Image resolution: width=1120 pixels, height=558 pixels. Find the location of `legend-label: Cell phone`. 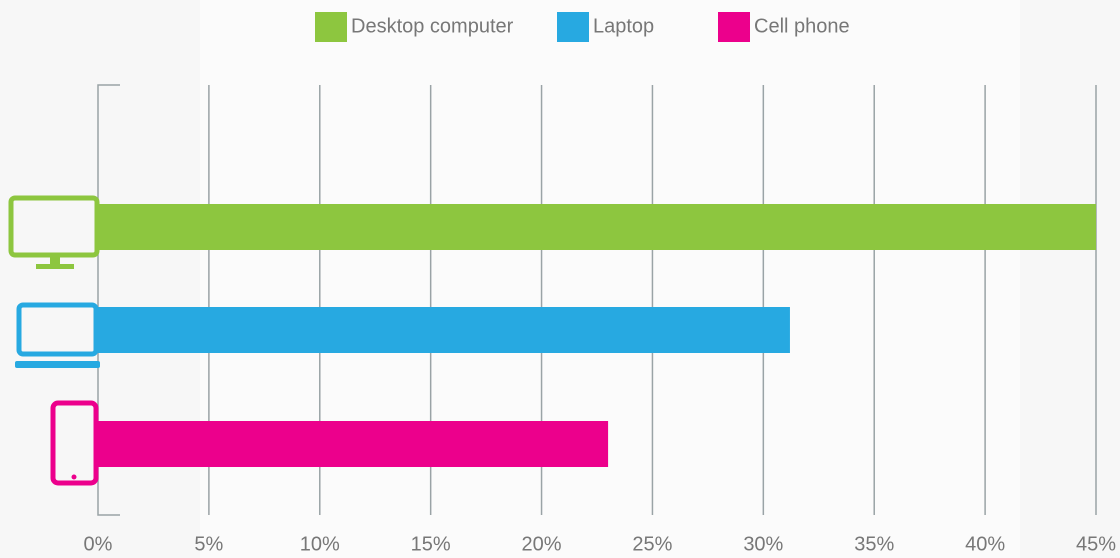

legend-label: Cell phone is located at coordinates (802, 26).